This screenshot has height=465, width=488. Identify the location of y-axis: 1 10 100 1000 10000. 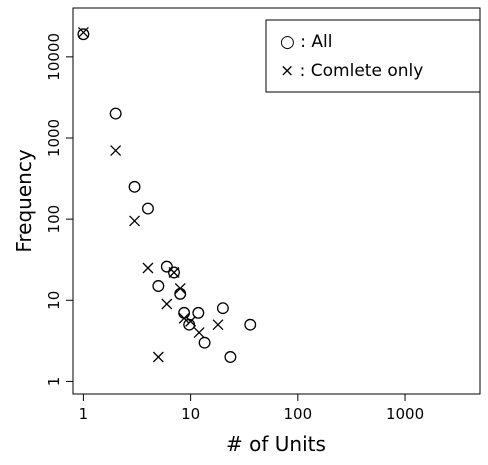
(59, 209).